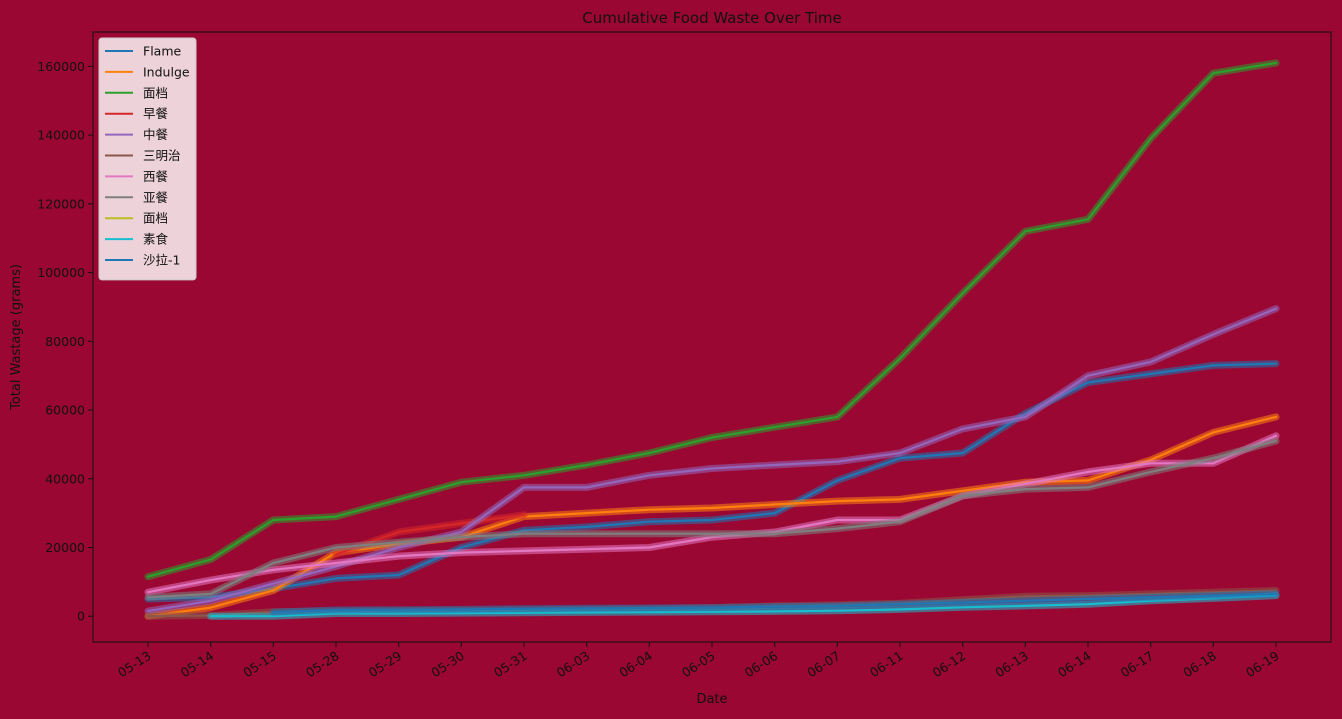  Describe the element at coordinates (1199, 664) in the screenshot. I see `x-tick-label: 06-18` at that location.